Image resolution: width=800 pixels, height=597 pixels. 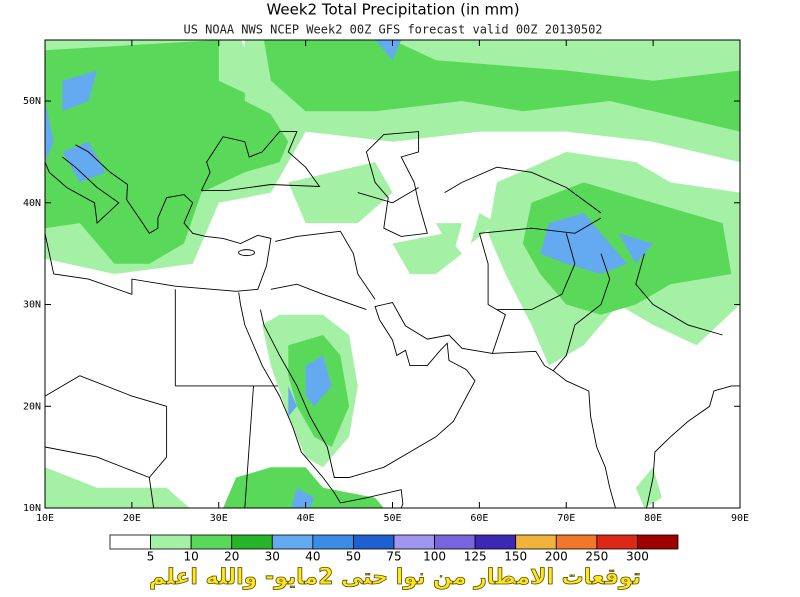 What do you see at coordinates (132, 518) in the screenshot?
I see `x-tick-label: 20E` at bounding box center [132, 518].